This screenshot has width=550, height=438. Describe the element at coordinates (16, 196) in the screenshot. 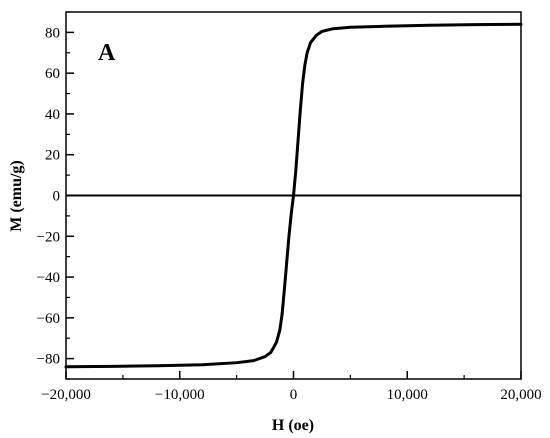

I see `y-axis-title: M (emu/g)` at that location.